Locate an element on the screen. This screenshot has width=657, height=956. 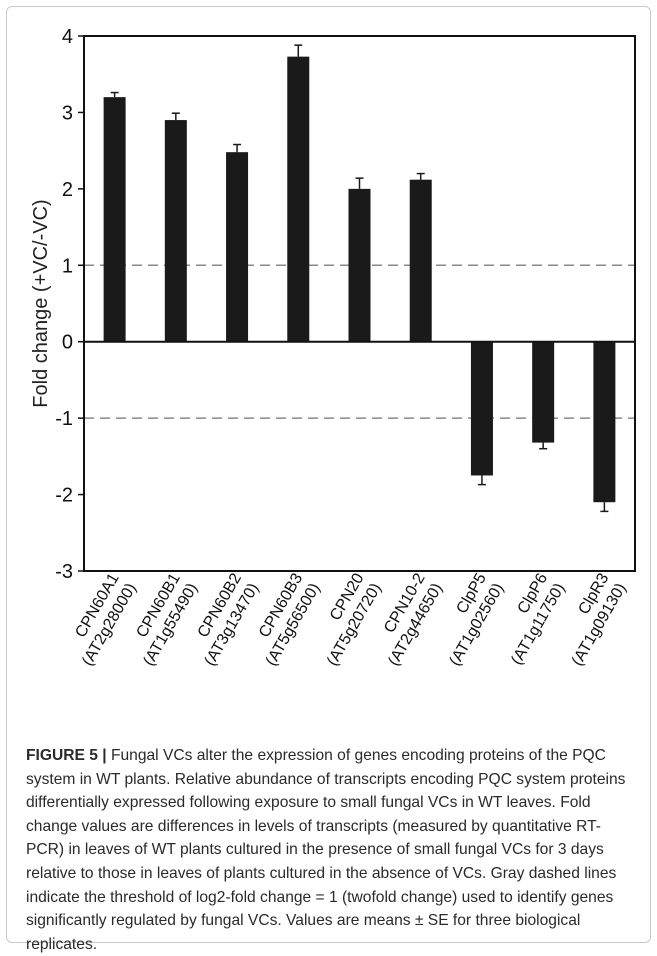
y-axis-label-group: Fold change (+VC/-VC) is located at coordinates (41, 303).